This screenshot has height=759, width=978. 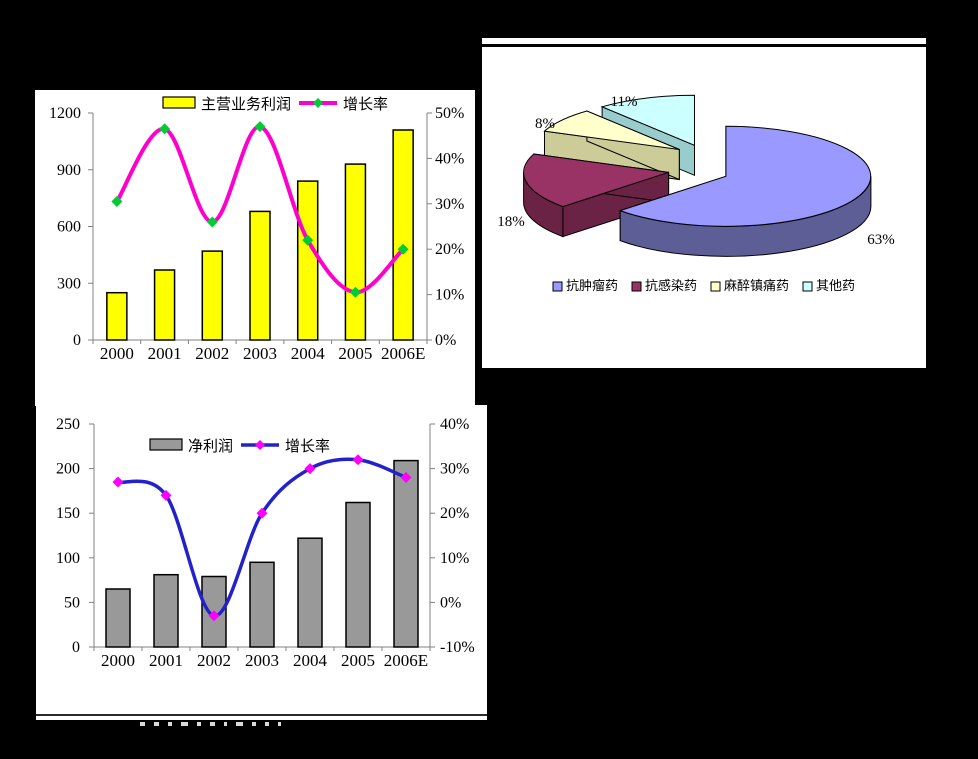 I want to click on svg-text: 其他药, so click(x=835, y=285).